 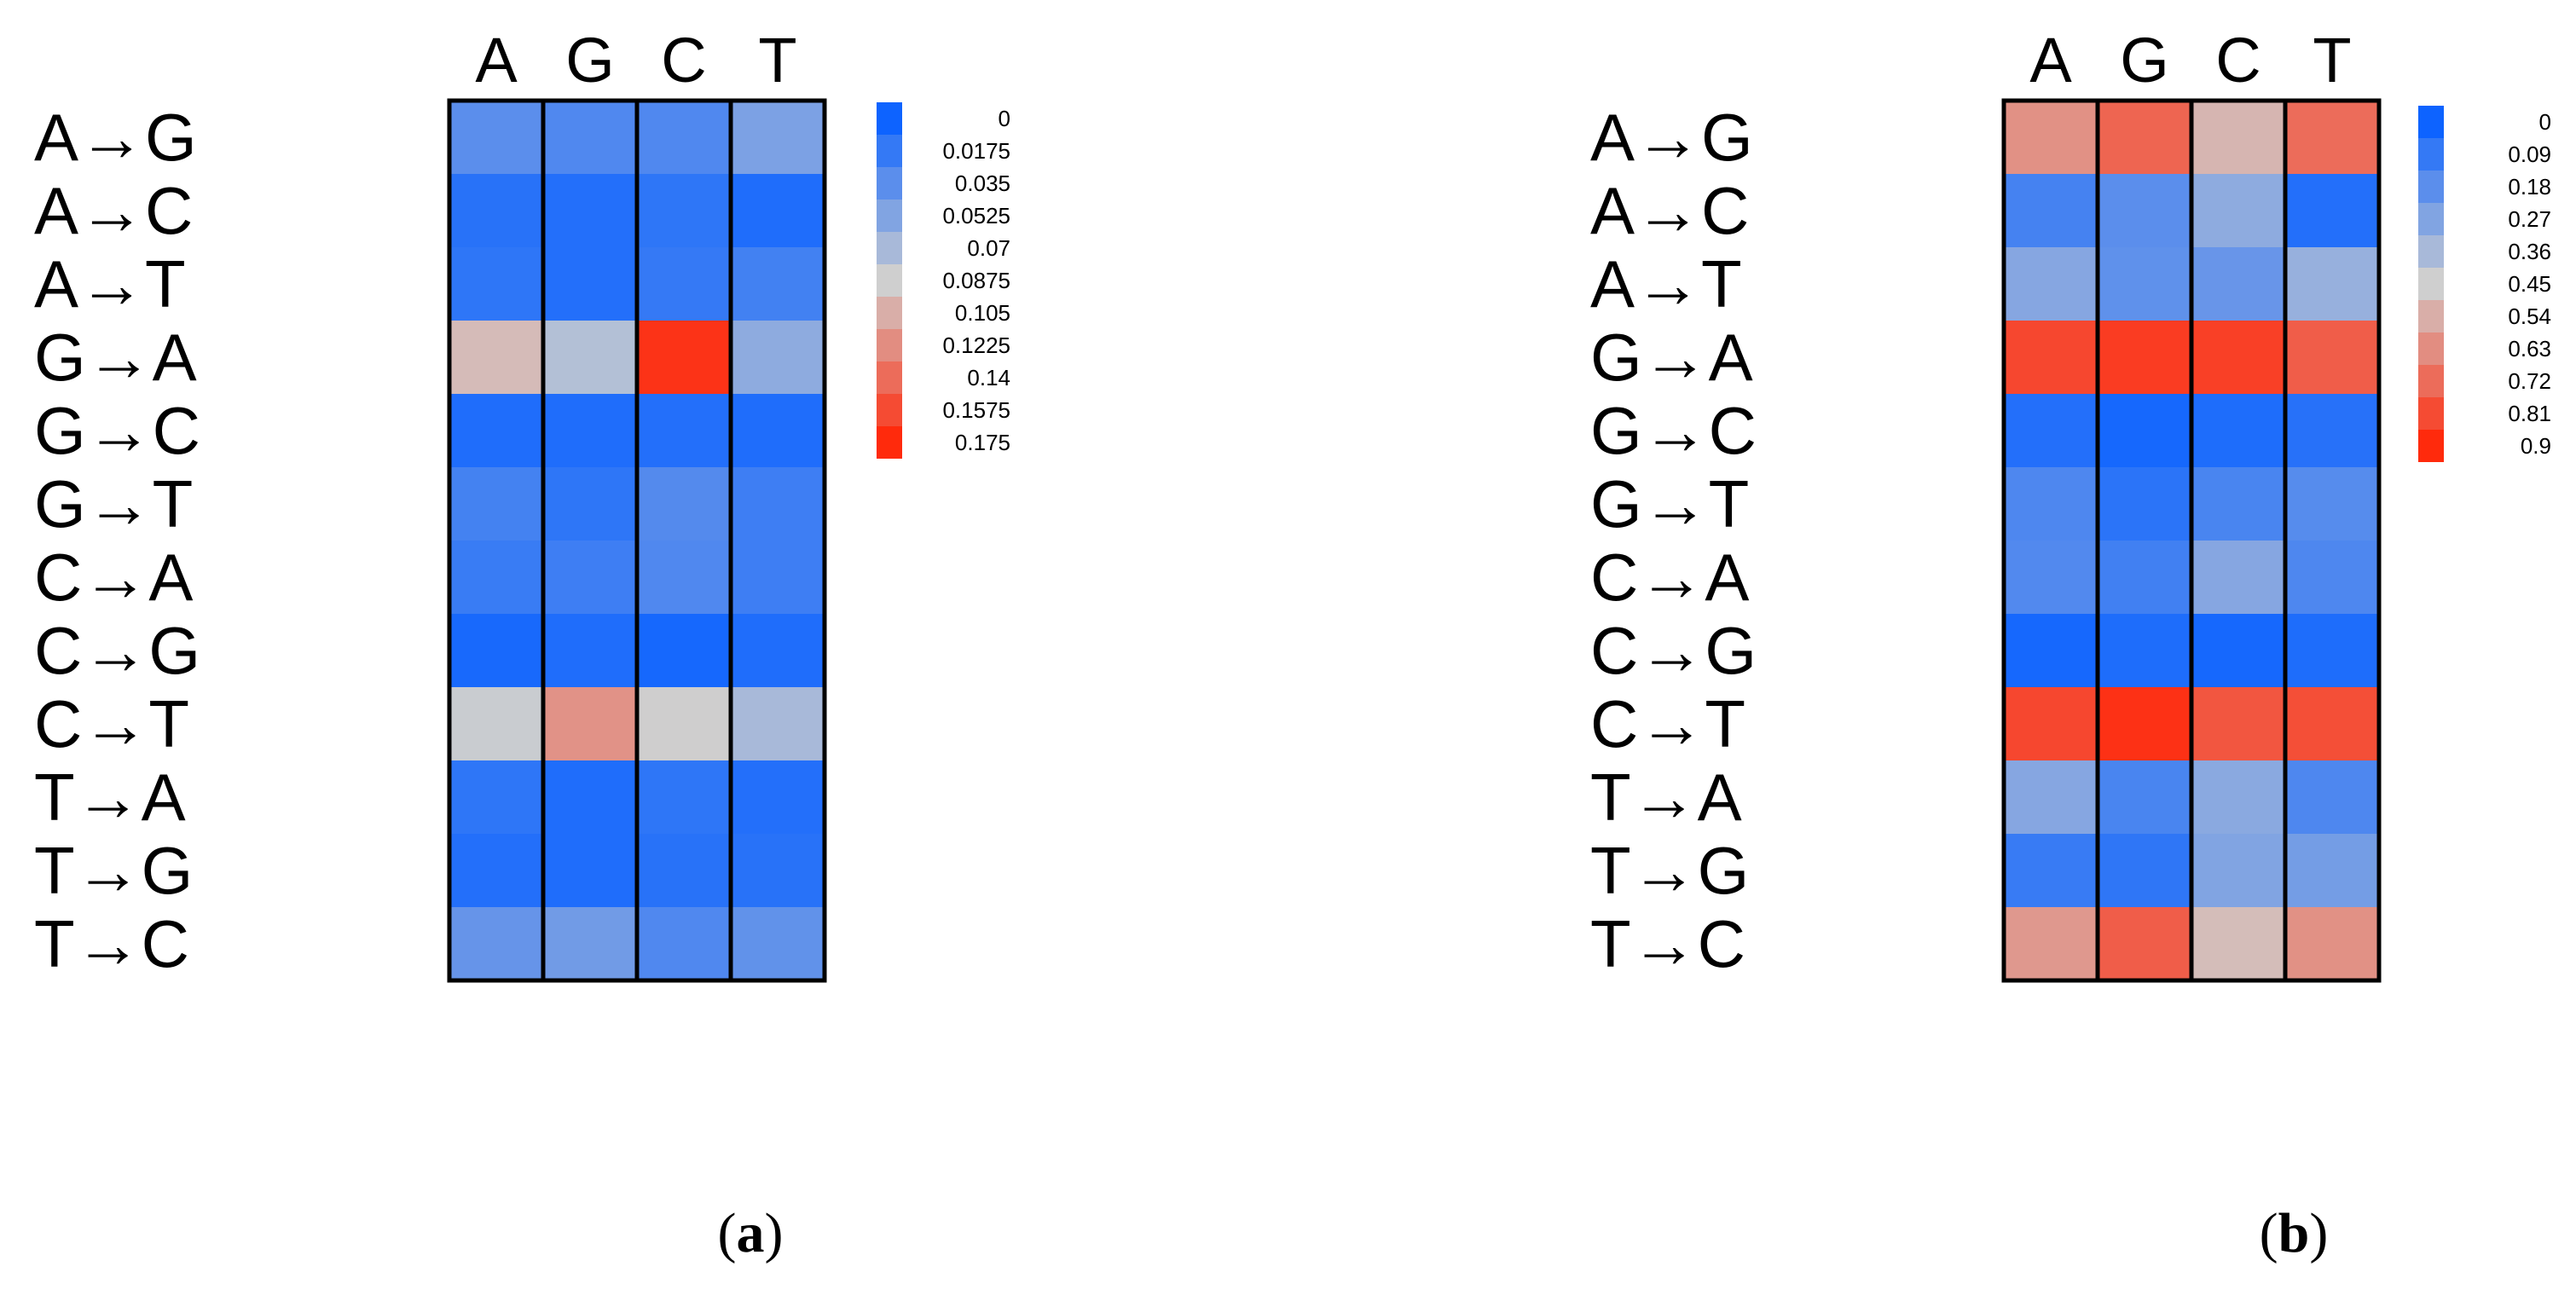 What do you see at coordinates (2530, 154) in the screenshot?
I see `colorbar-tick-label: 0.09` at bounding box center [2530, 154].